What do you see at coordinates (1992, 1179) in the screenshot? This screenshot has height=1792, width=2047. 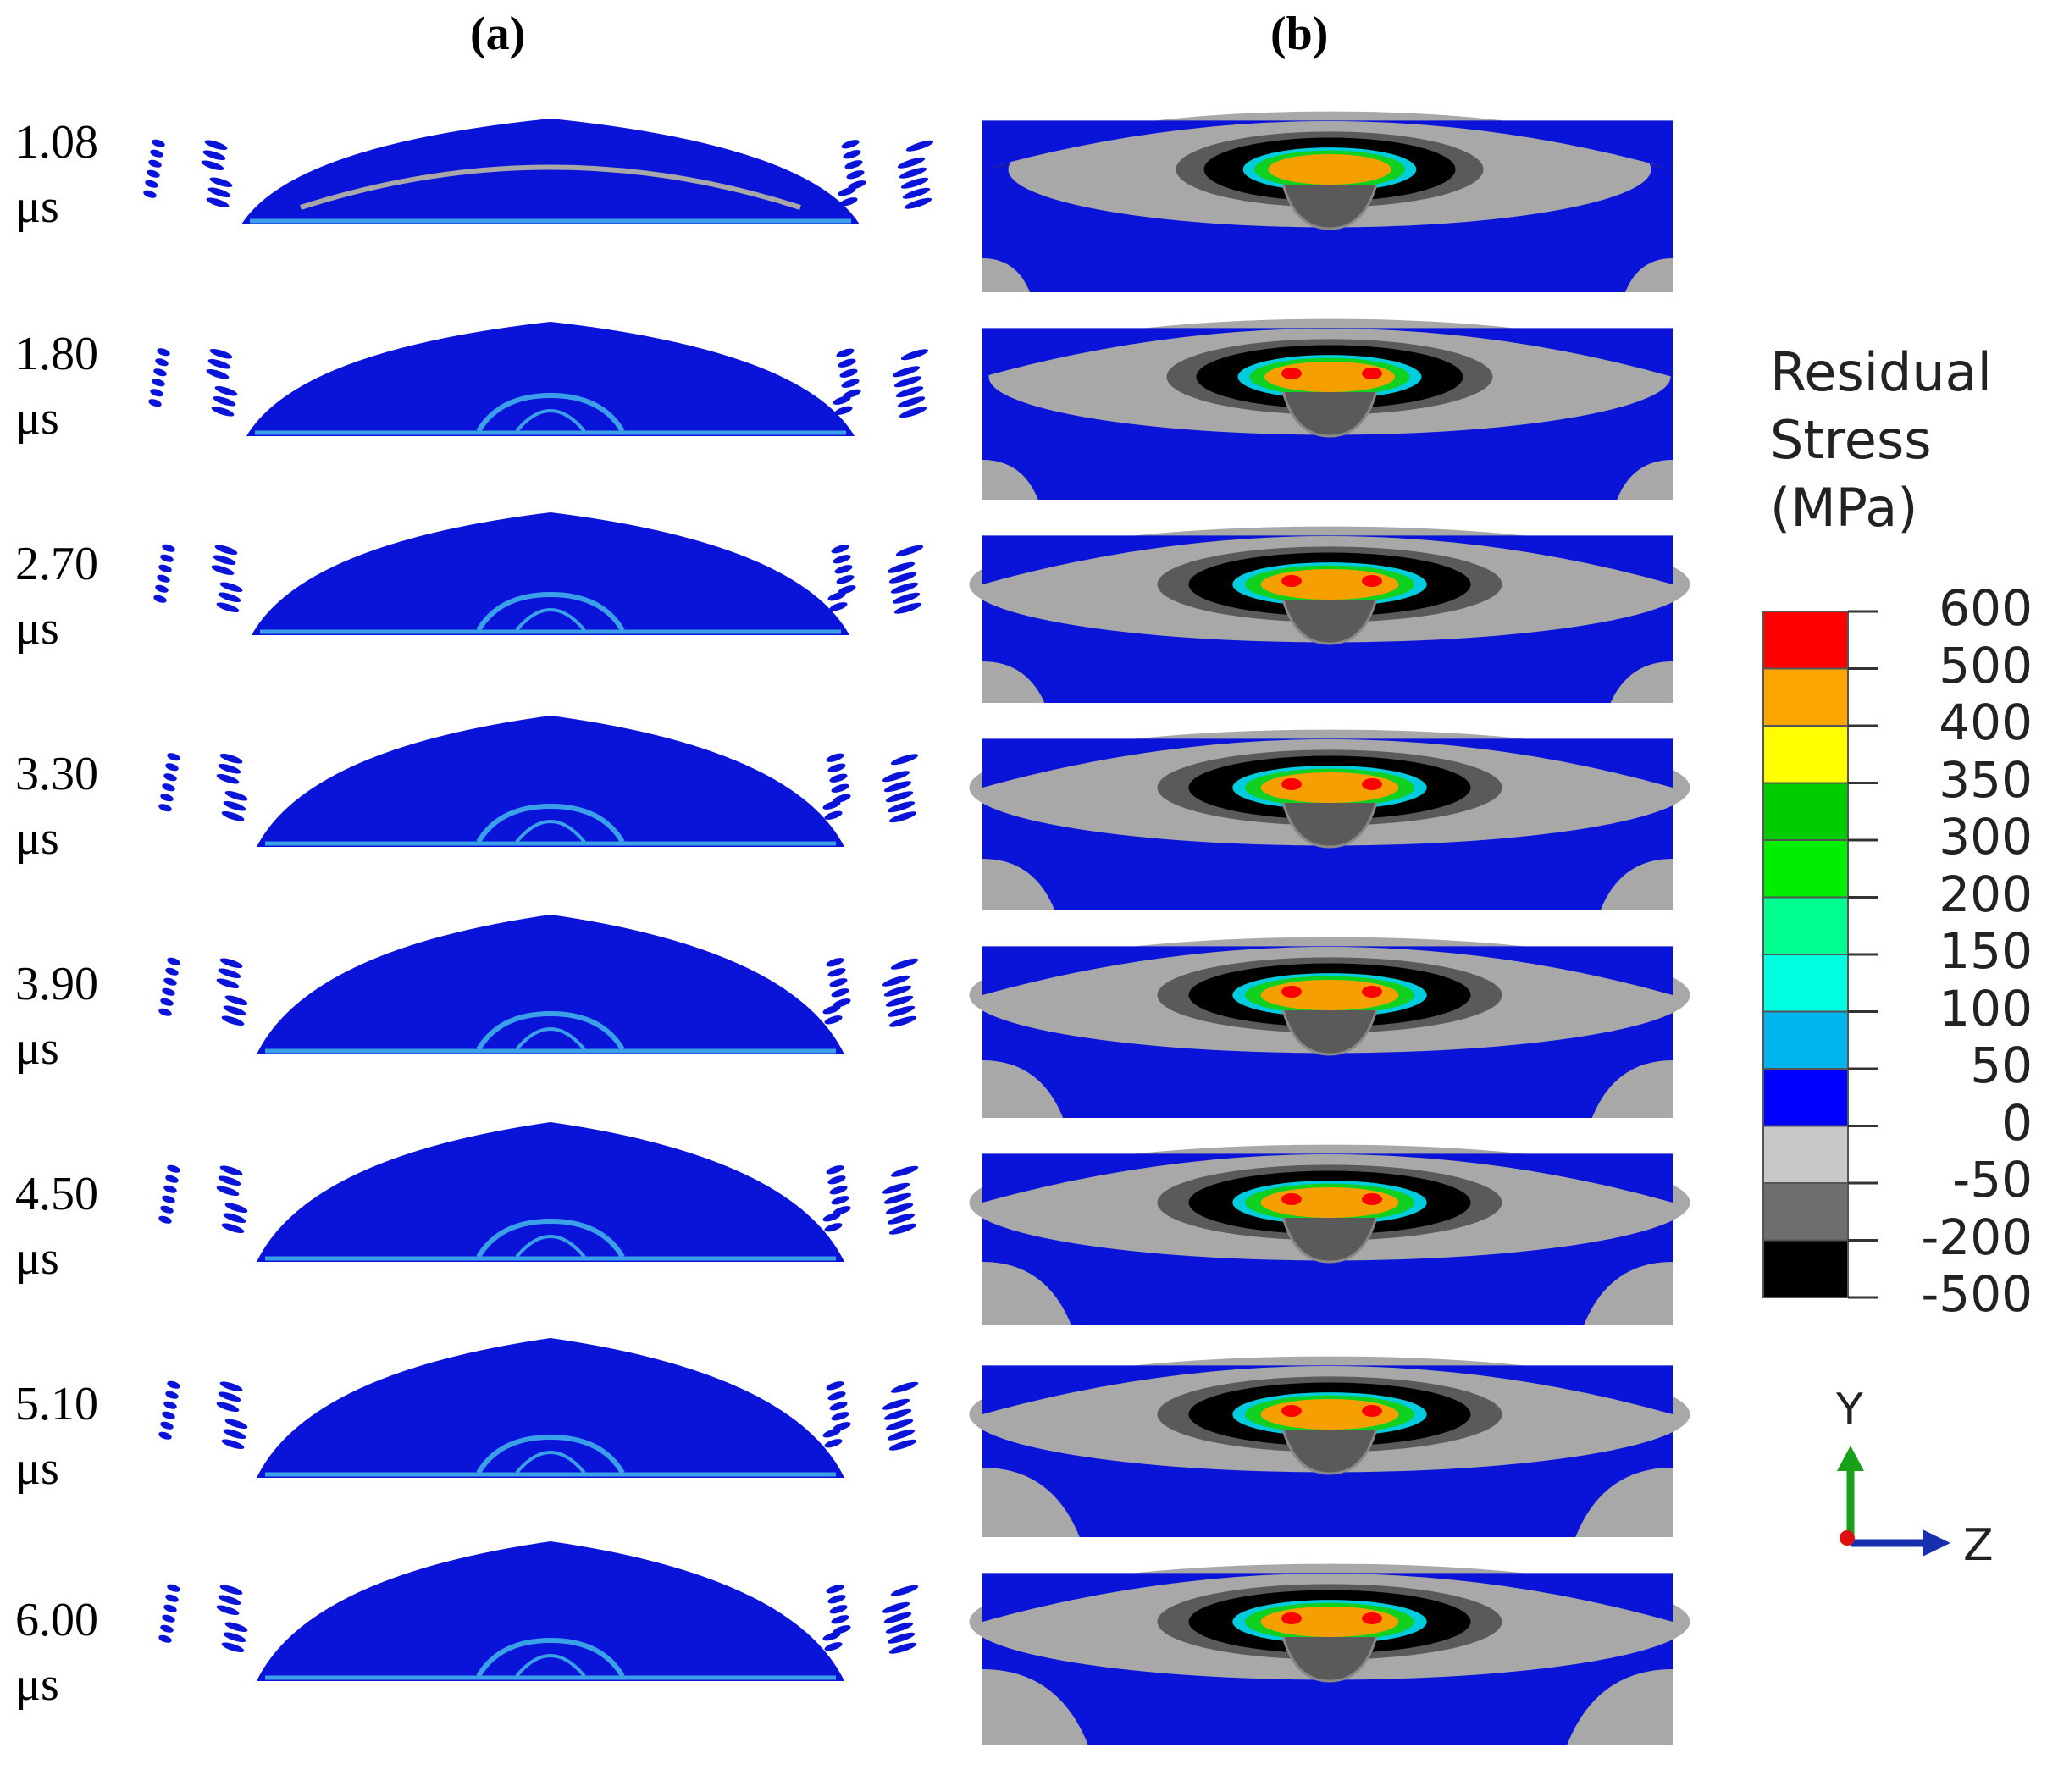 I see `legend-tick-label: -50` at bounding box center [1992, 1179].